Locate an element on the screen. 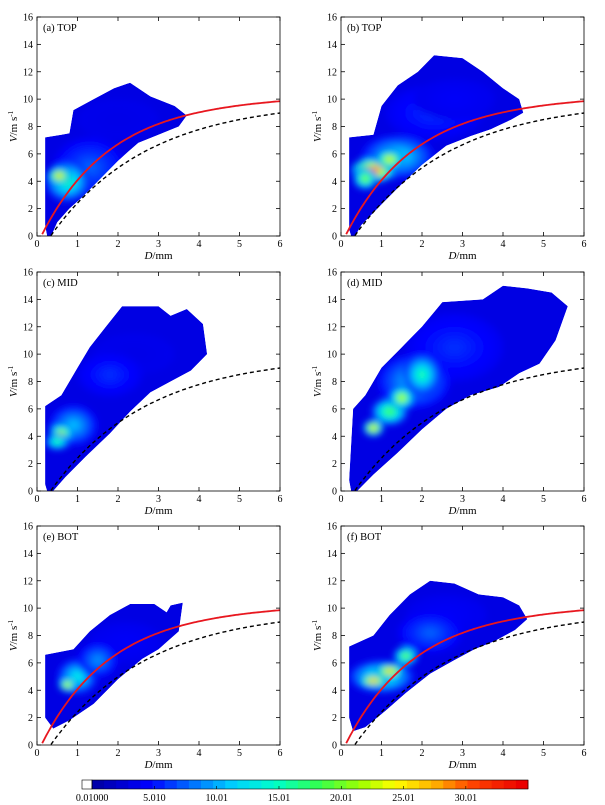 The width and height of the screenshot is (605, 805). panel-title: (a) TOP is located at coordinates (60, 28).